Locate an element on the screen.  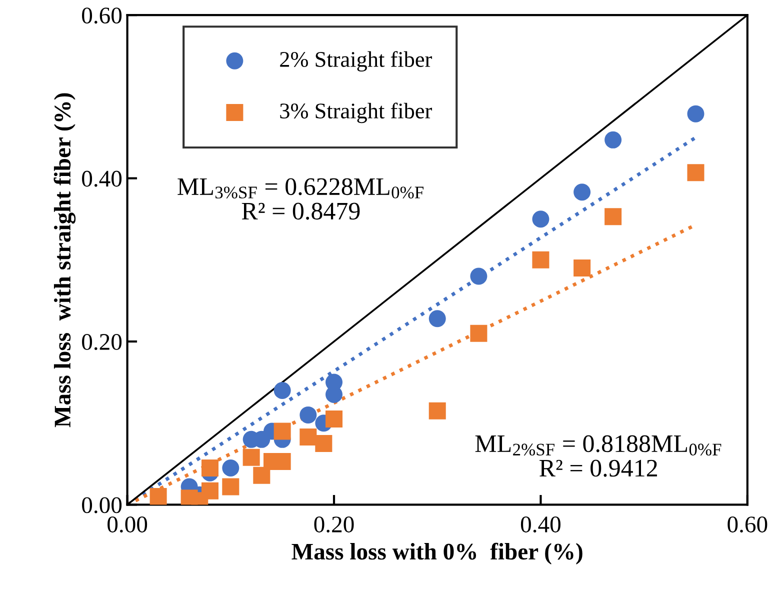
text: ML$_{2%SF}$ = 0.8188ML$_{0%F}$ R² = 0.9412 is located at coordinates (598, 456).